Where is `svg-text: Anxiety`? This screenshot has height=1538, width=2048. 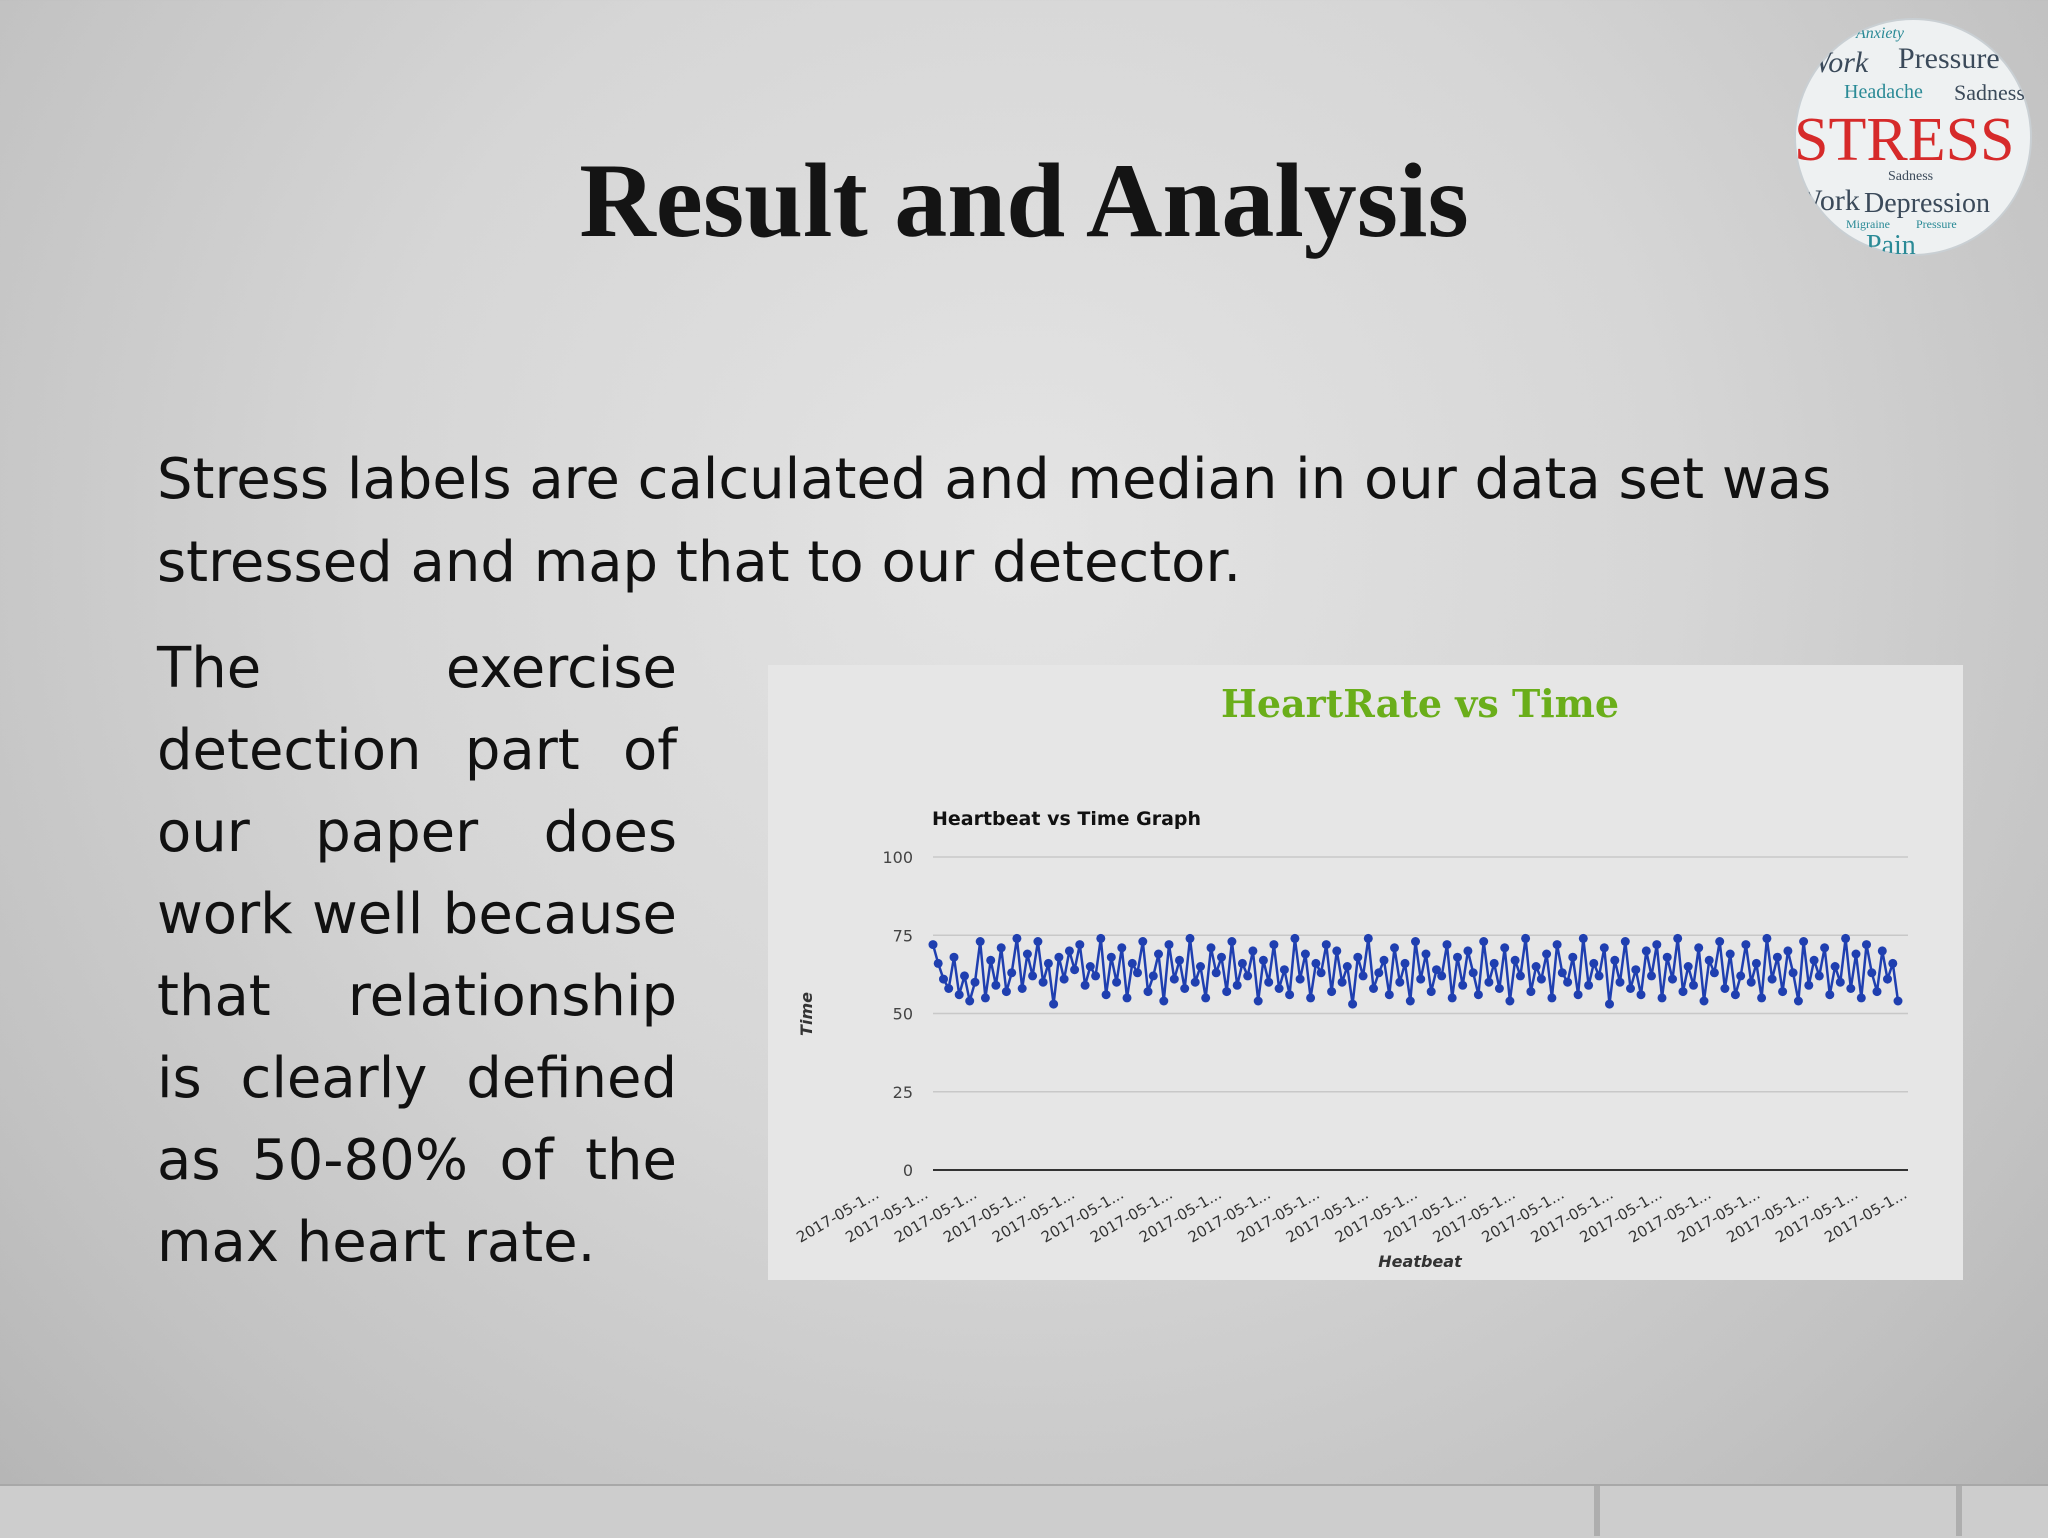 svg-text: Anxiety is located at coordinates (1880, 33).